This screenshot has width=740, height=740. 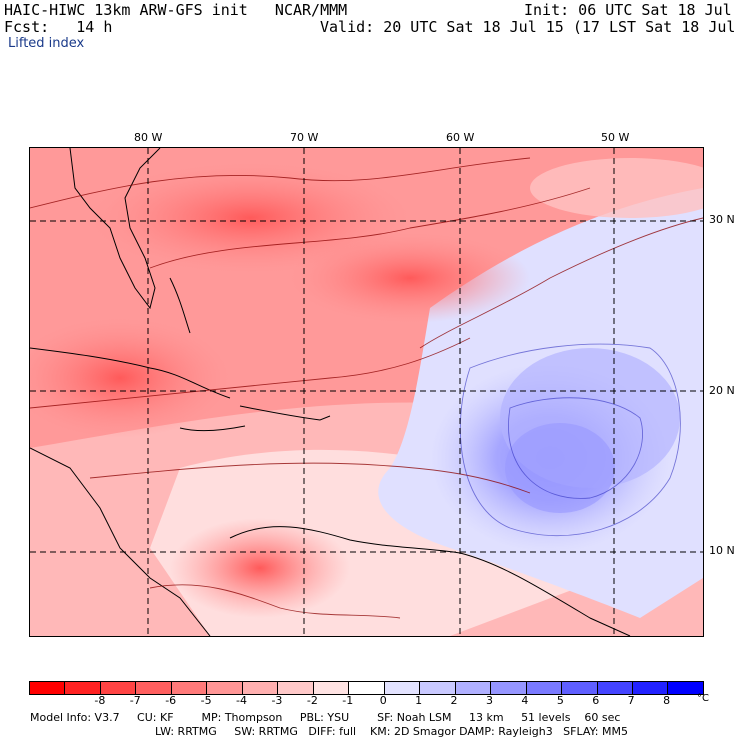 I want to click on color-legend-tick: -4, so click(x=241, y=700).